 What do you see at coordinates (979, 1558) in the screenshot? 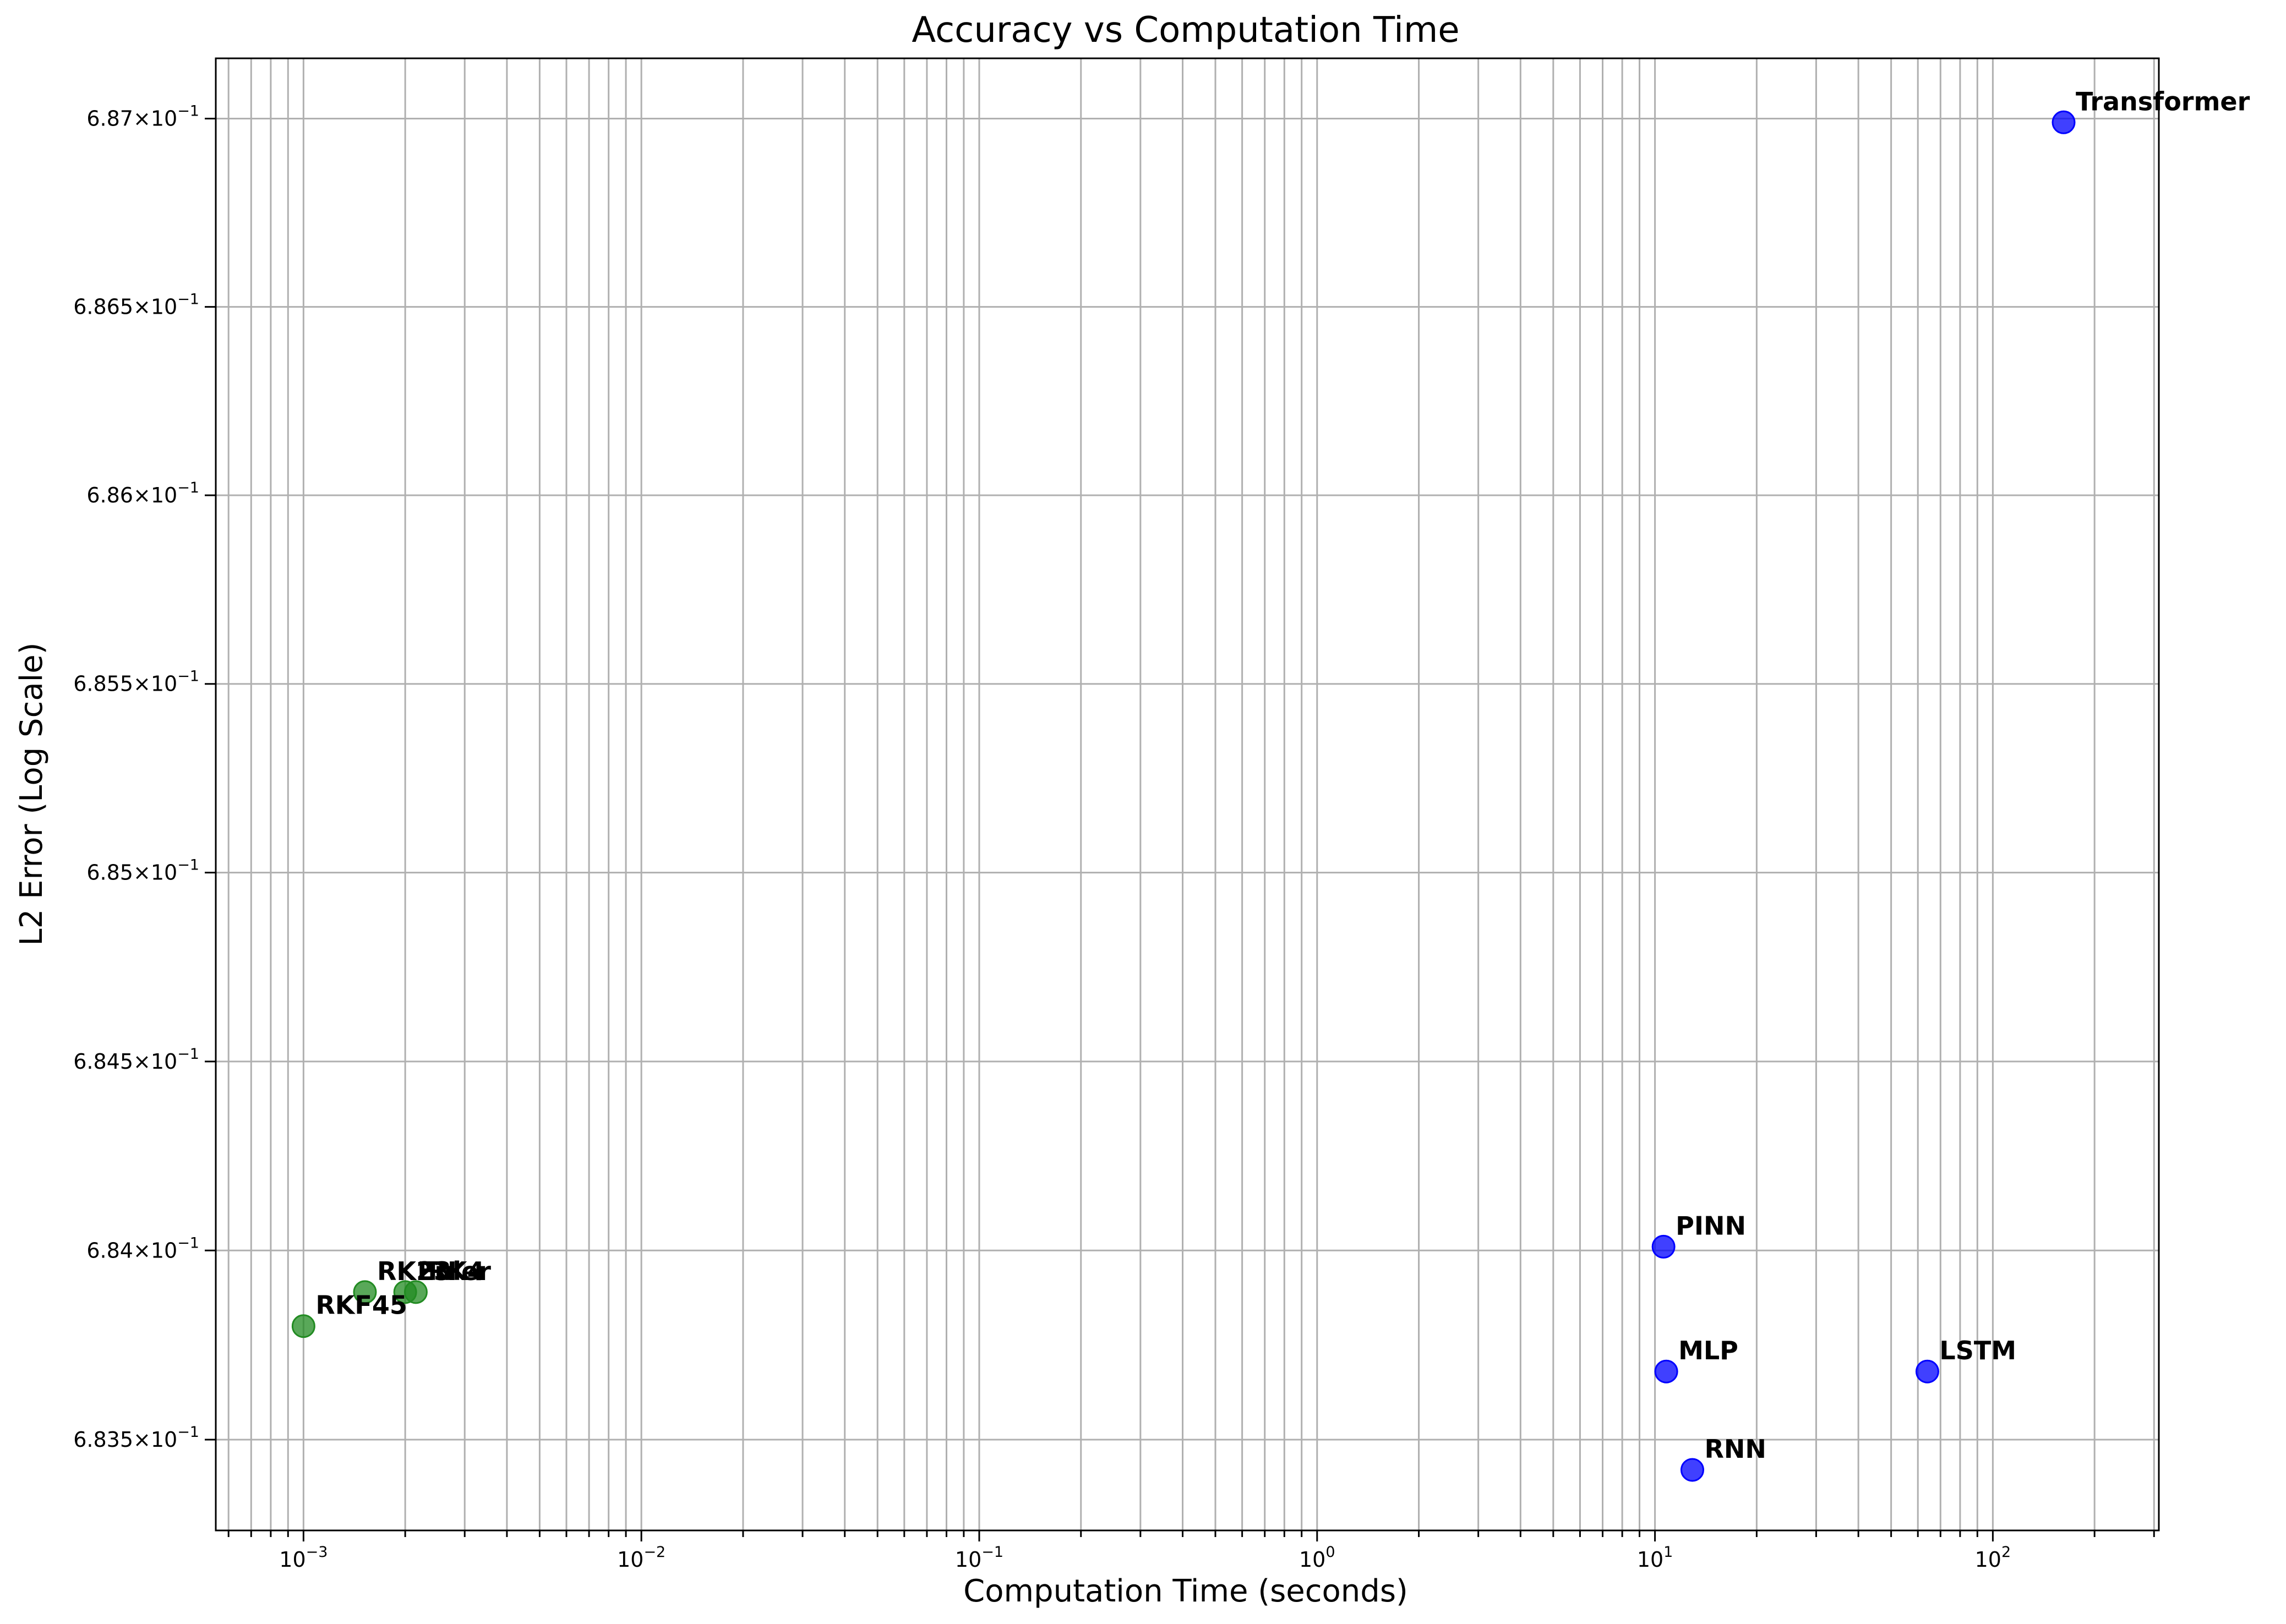
I see `x-tick-label: 10⁻¹` at bounding box center [979, 1558].